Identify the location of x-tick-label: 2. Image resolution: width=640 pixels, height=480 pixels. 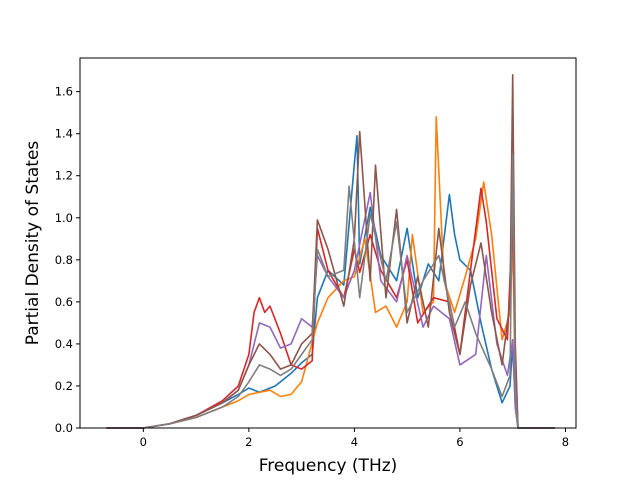
(248, 442).